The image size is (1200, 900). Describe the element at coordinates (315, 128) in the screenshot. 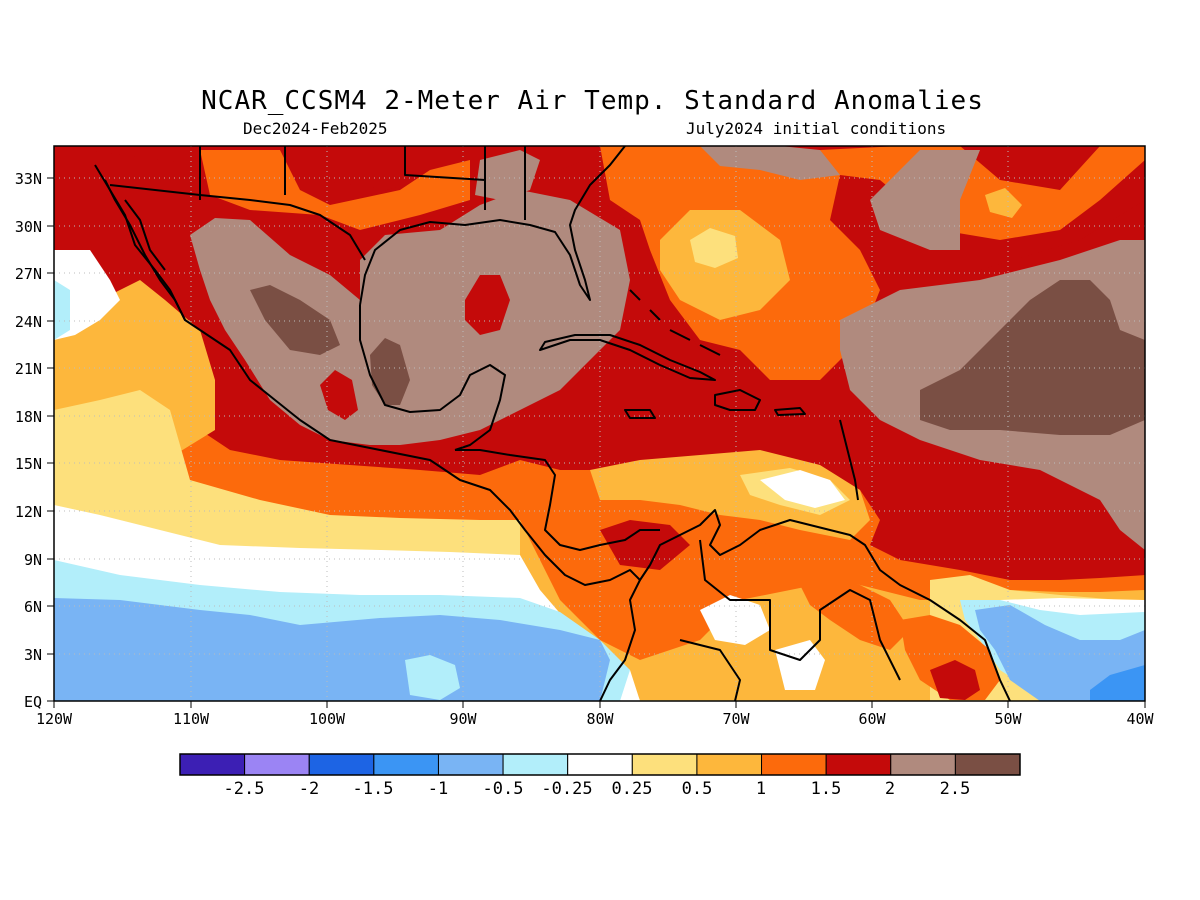

I see `forecast-period: Dec2024-Feb2025` at that location.